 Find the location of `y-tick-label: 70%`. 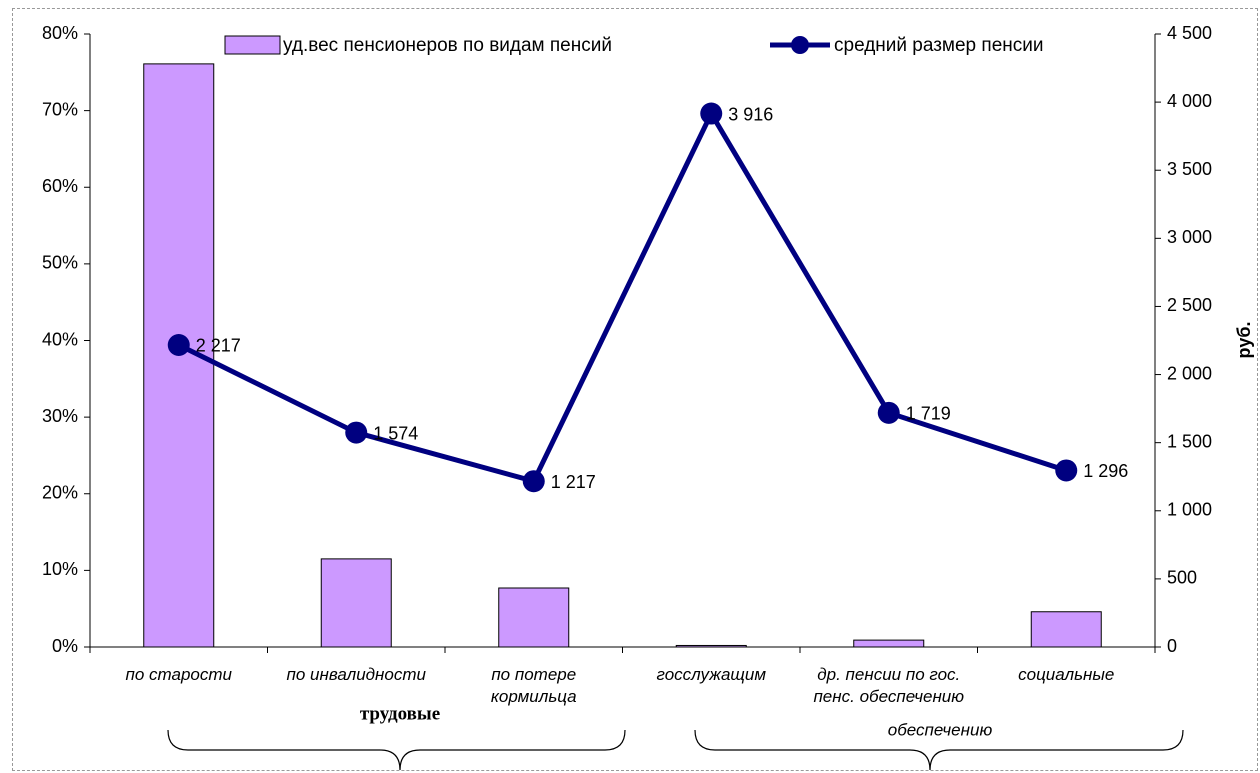

y-tick-label: 70% is located at coordinates (60, 109).